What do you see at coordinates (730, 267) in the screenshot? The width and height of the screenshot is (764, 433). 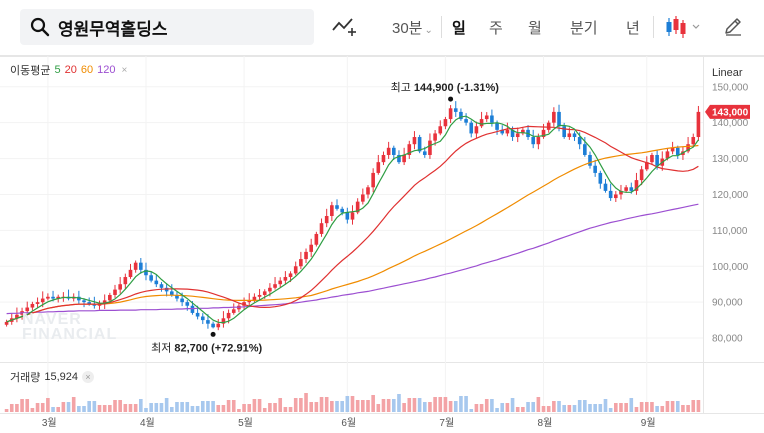 I see `y-tick-label: 100,000` at bounding box center [730, 267].